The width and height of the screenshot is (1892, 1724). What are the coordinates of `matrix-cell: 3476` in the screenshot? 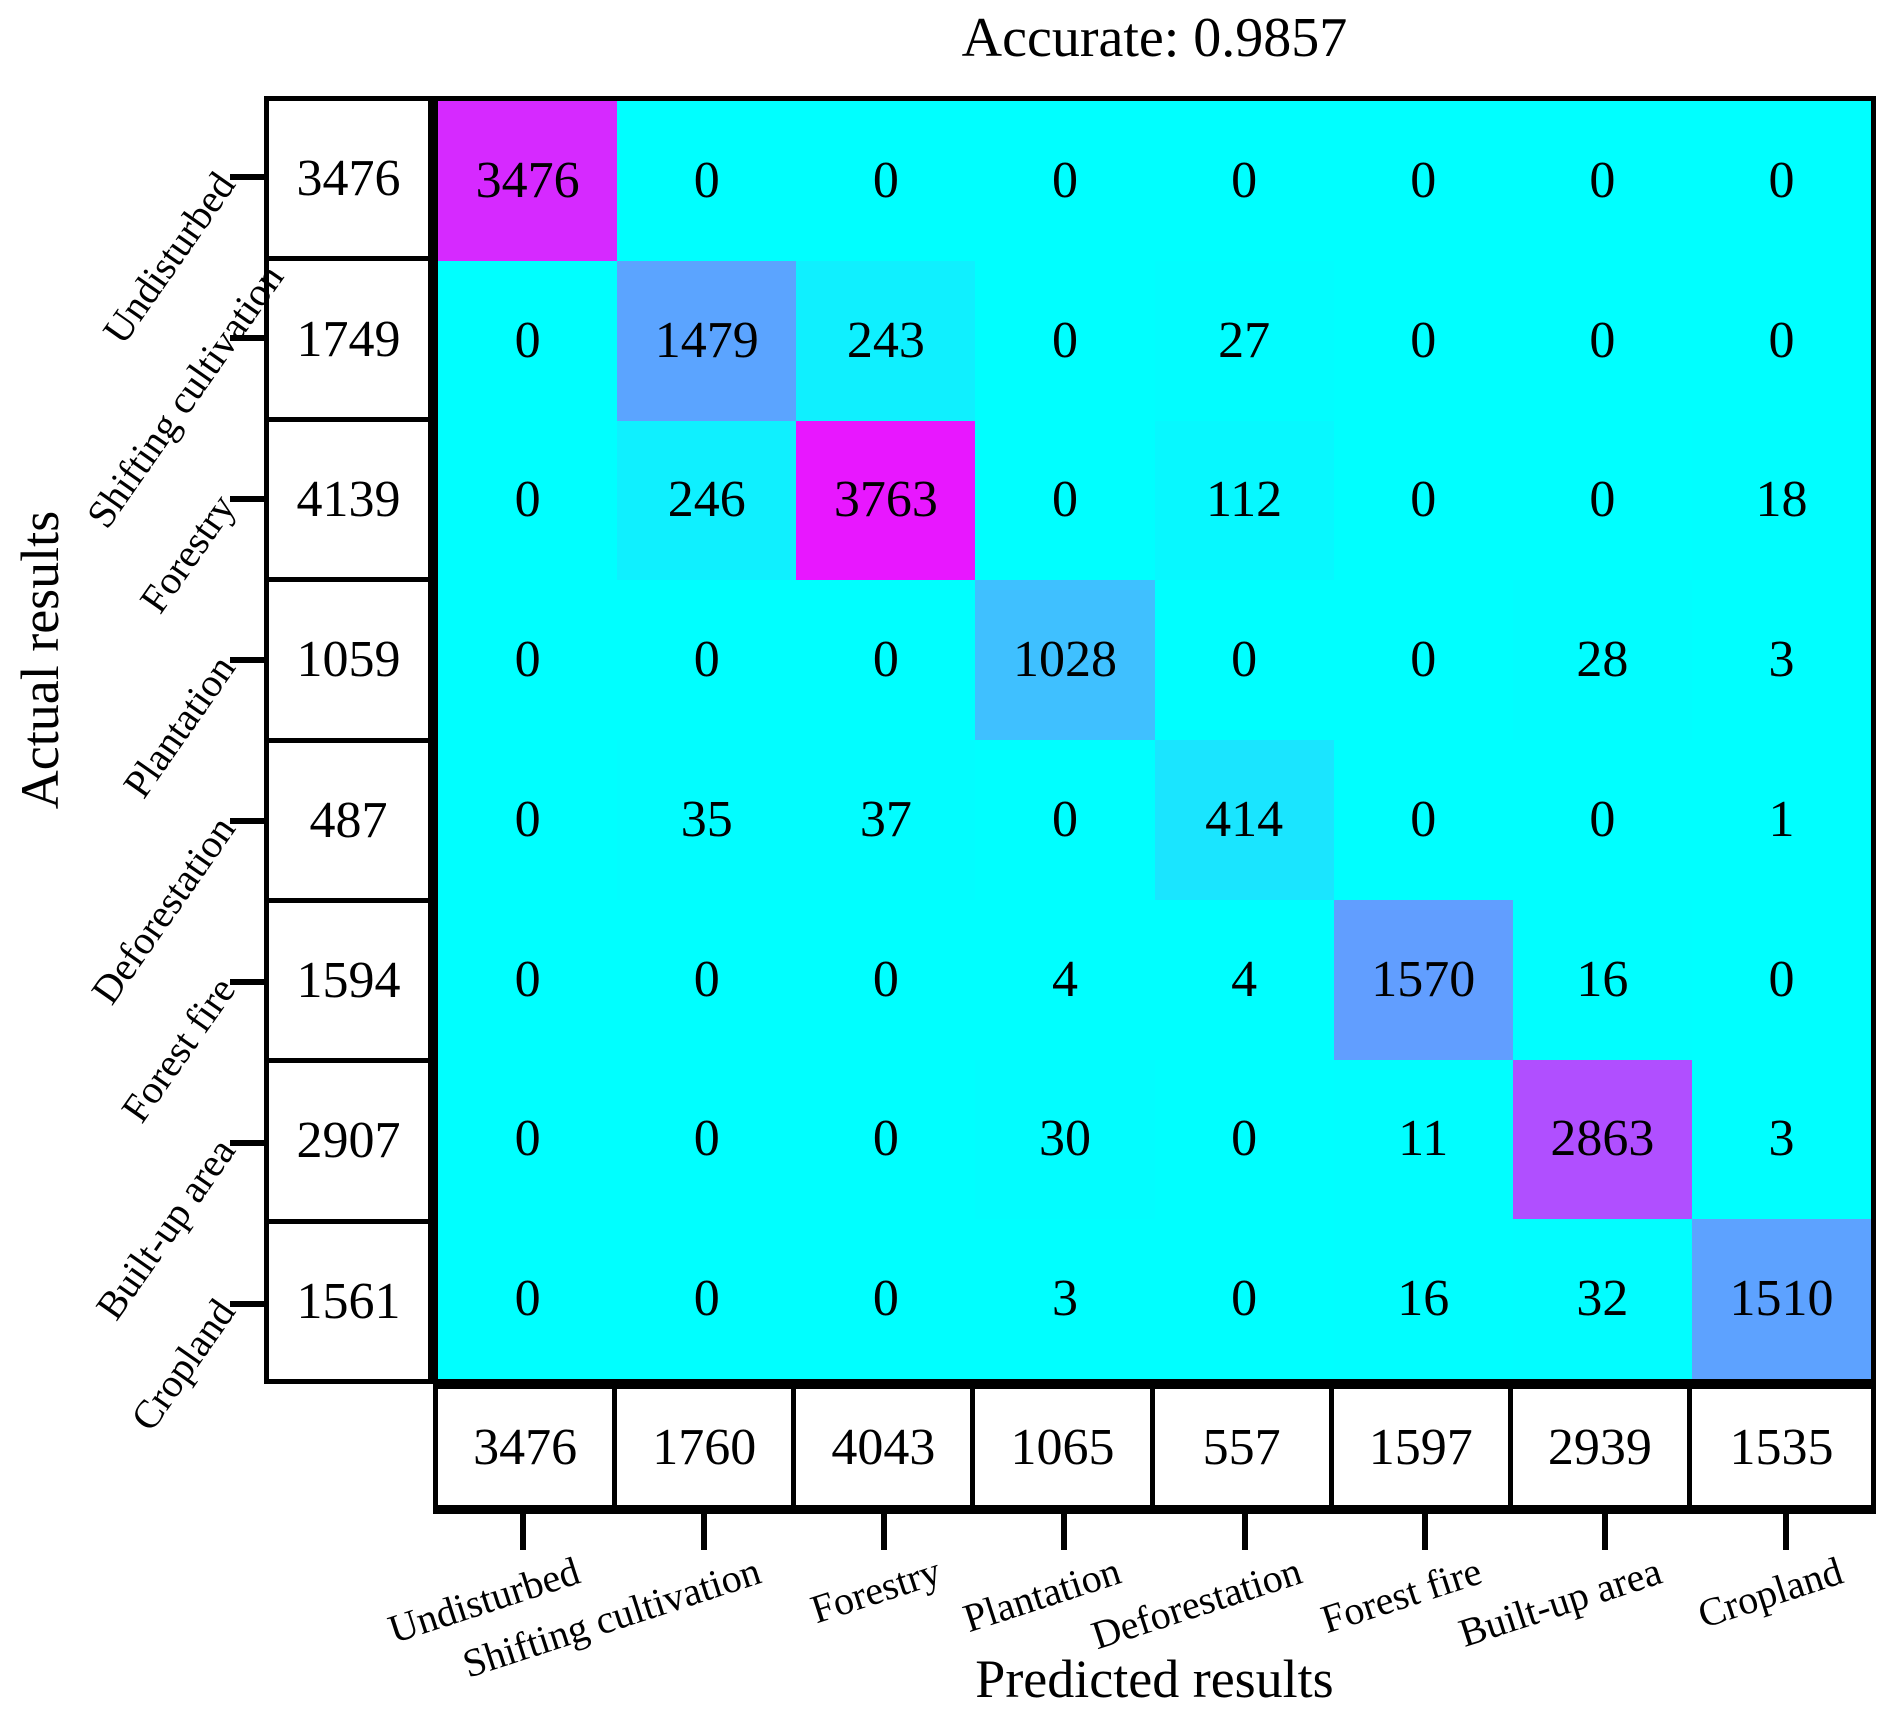 It's located at (528, 181).